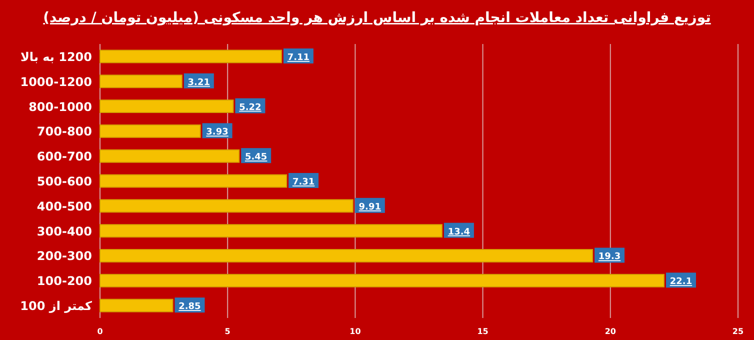 Image resolution: width=754 pixels, height=340 pixels. What do you see at coordinates (609, 257) in the screenshot?
I see `data-label: 19.3` at bounding box center [609, 257].